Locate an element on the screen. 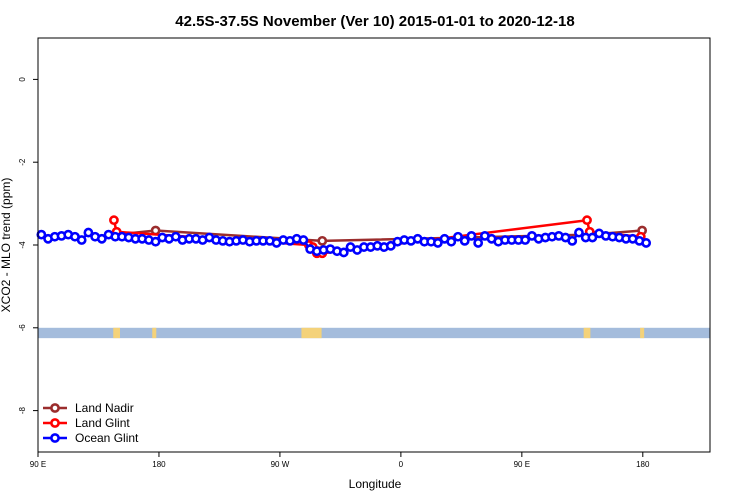 Image resolution: width=750 pixels, height=500 pixels. y-tick-label-1: -2 is located at coordinates (22, 162).